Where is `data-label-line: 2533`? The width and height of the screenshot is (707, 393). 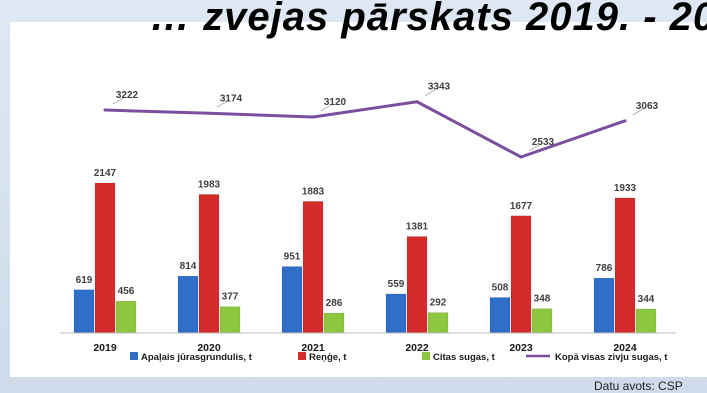
data-label-line: 2533 is located at coordinates (543, 142).